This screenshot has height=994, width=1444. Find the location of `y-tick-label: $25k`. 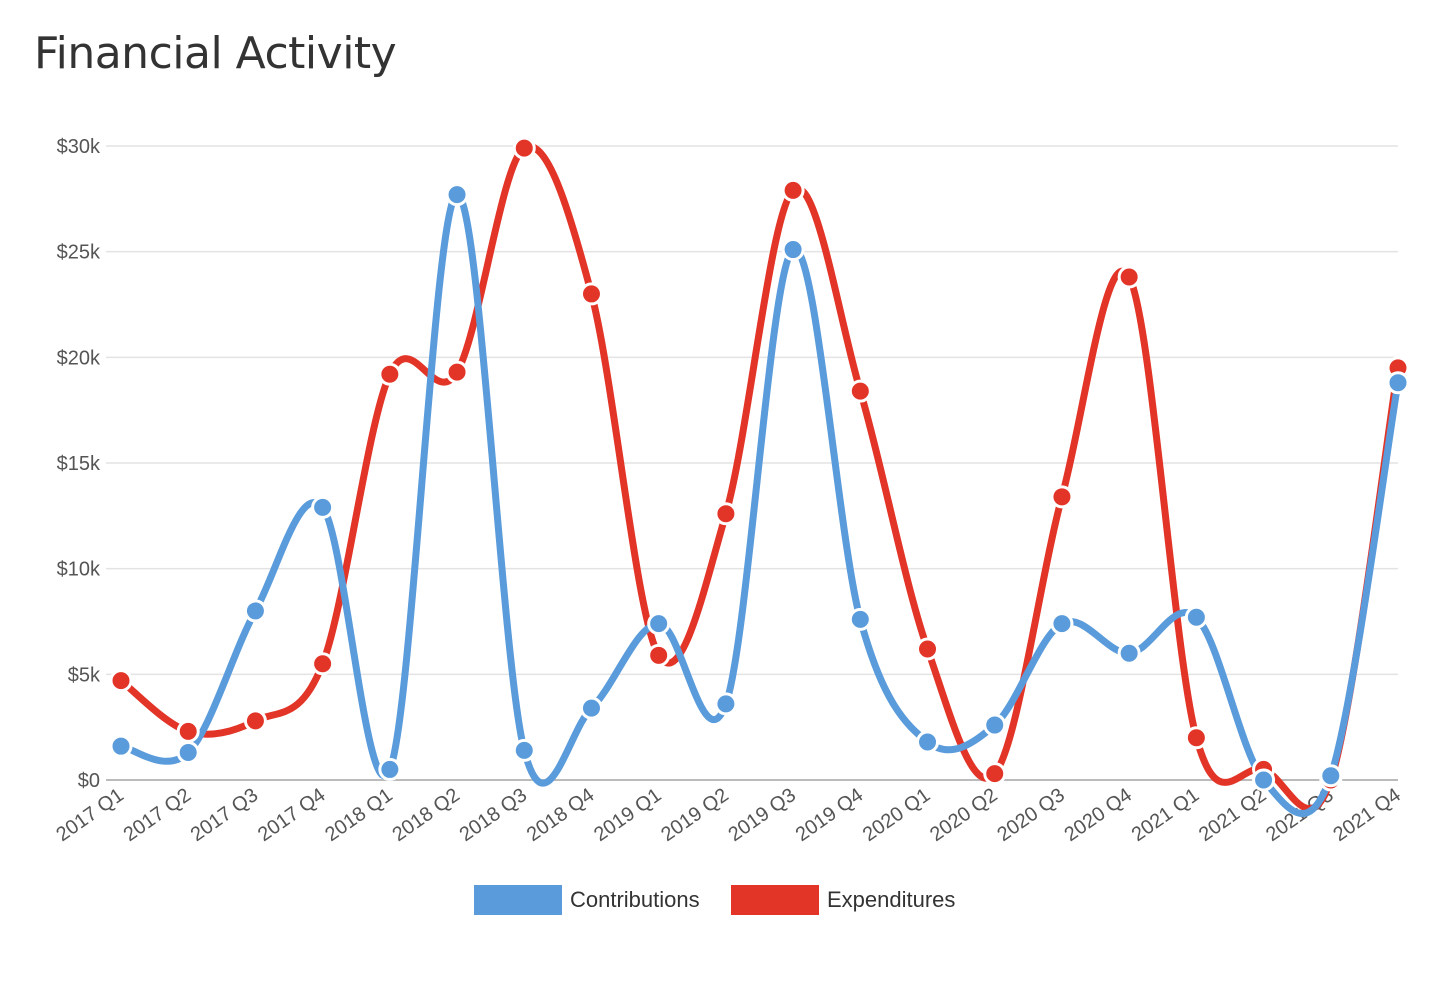

y-tick-label: $25k is located at coordinates (79, 253).